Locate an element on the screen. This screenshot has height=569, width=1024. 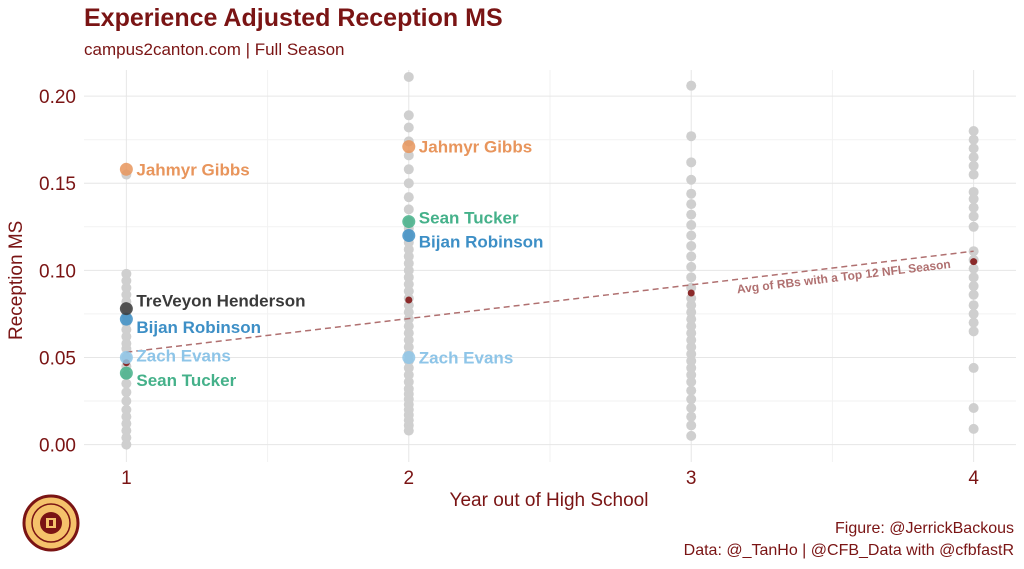
x-tick-label: 1 is located at coordinates (126, 478).